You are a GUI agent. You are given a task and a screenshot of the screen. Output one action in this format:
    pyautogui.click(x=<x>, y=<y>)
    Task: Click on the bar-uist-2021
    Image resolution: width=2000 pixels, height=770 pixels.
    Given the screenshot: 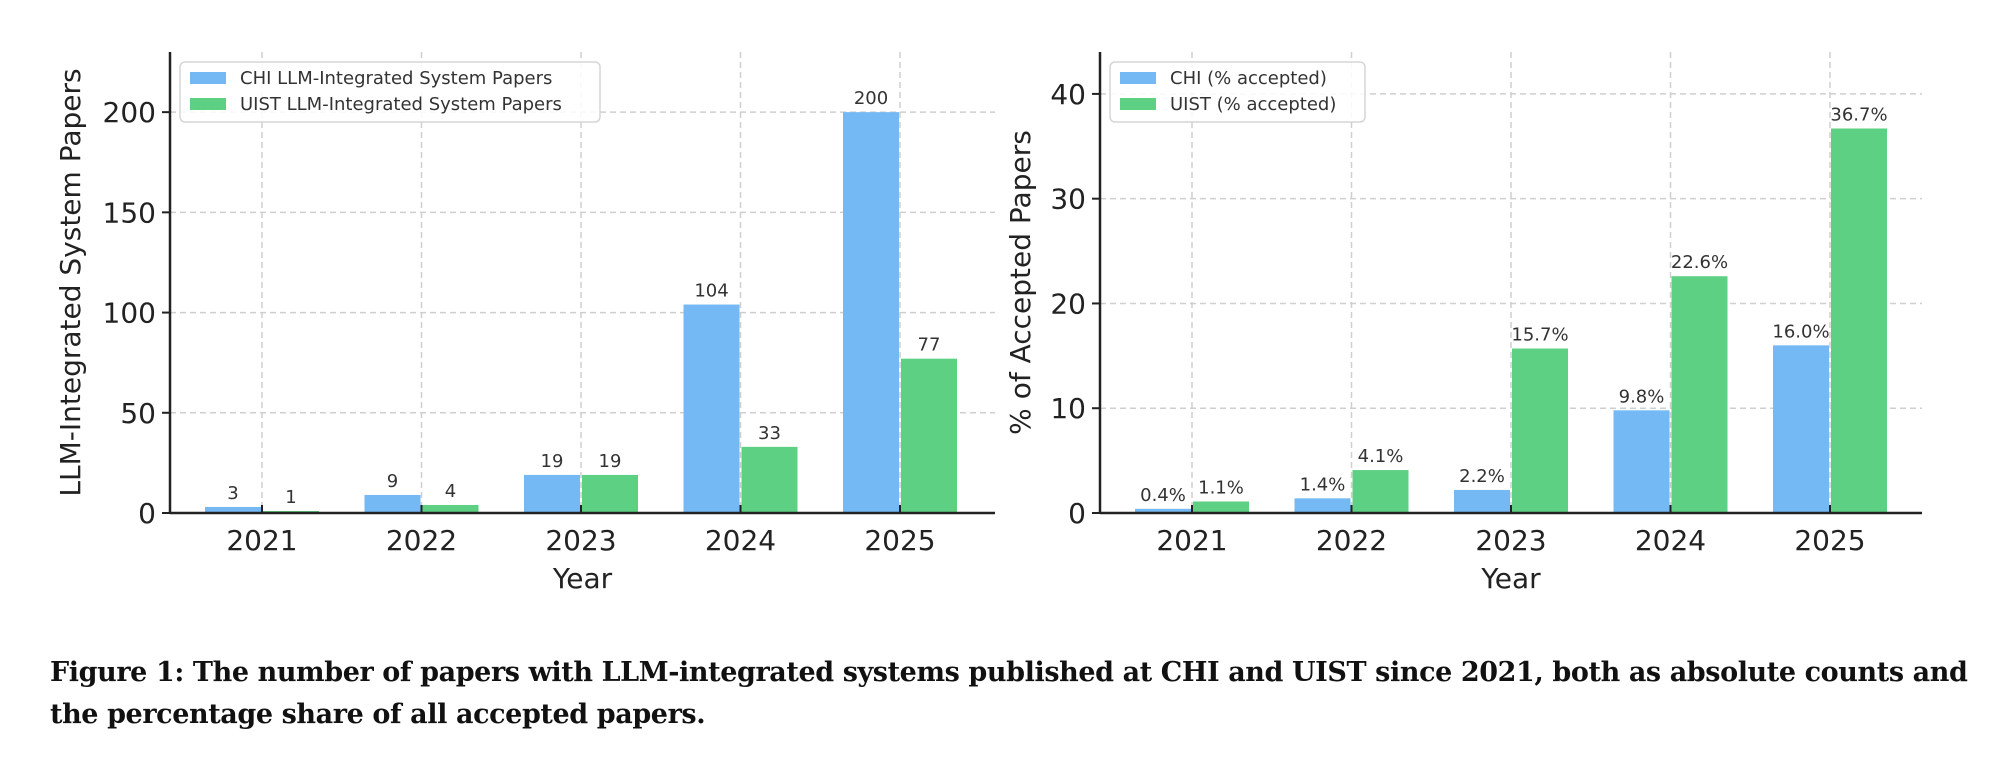 What is the action you would take?
    pyautogui.click(x=1221, y=507)
    